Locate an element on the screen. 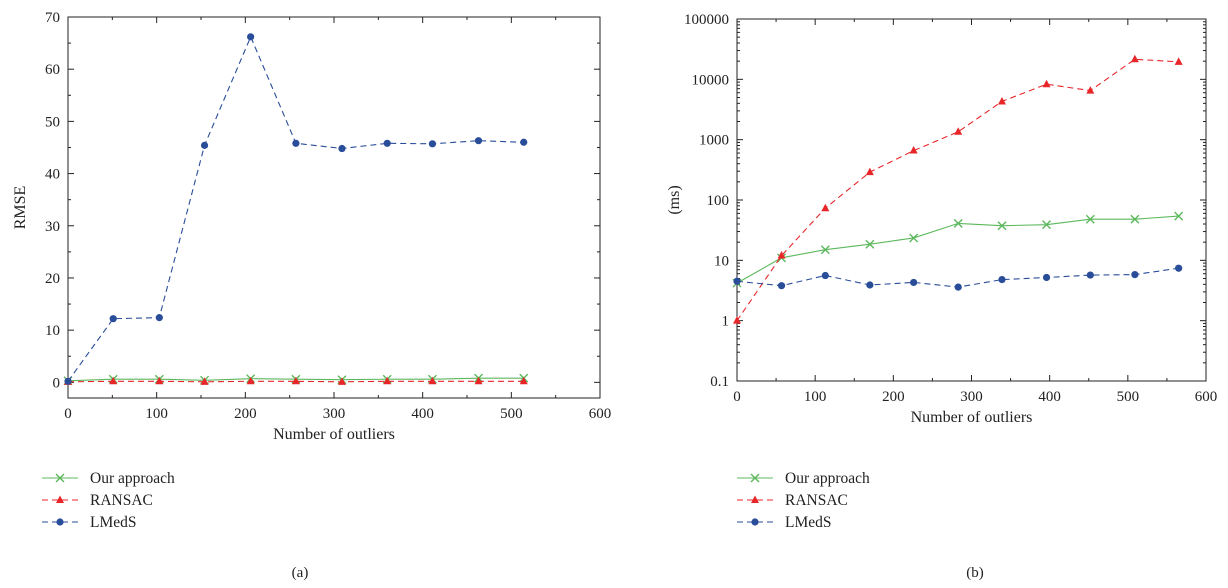  y-axis-label: (ms) is located at coordinates (674, 199).